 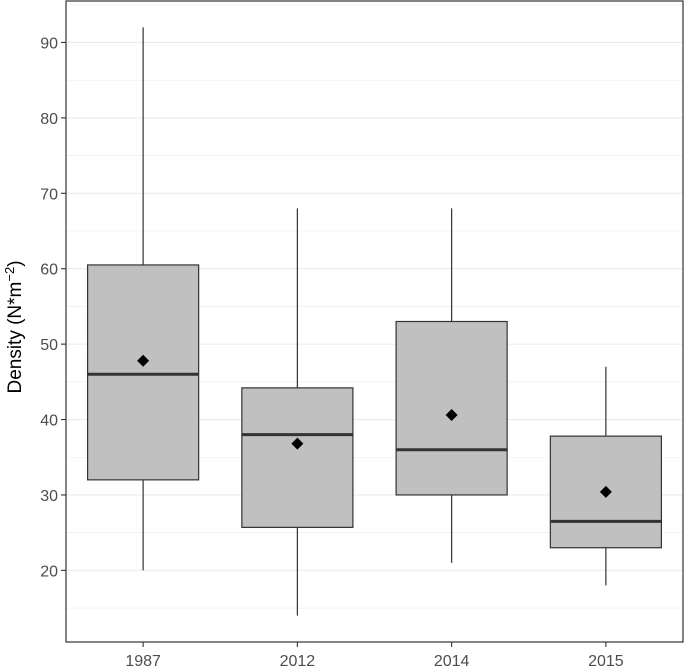 I want to click on y-tick-label: 60, so click(x=49, y=270).